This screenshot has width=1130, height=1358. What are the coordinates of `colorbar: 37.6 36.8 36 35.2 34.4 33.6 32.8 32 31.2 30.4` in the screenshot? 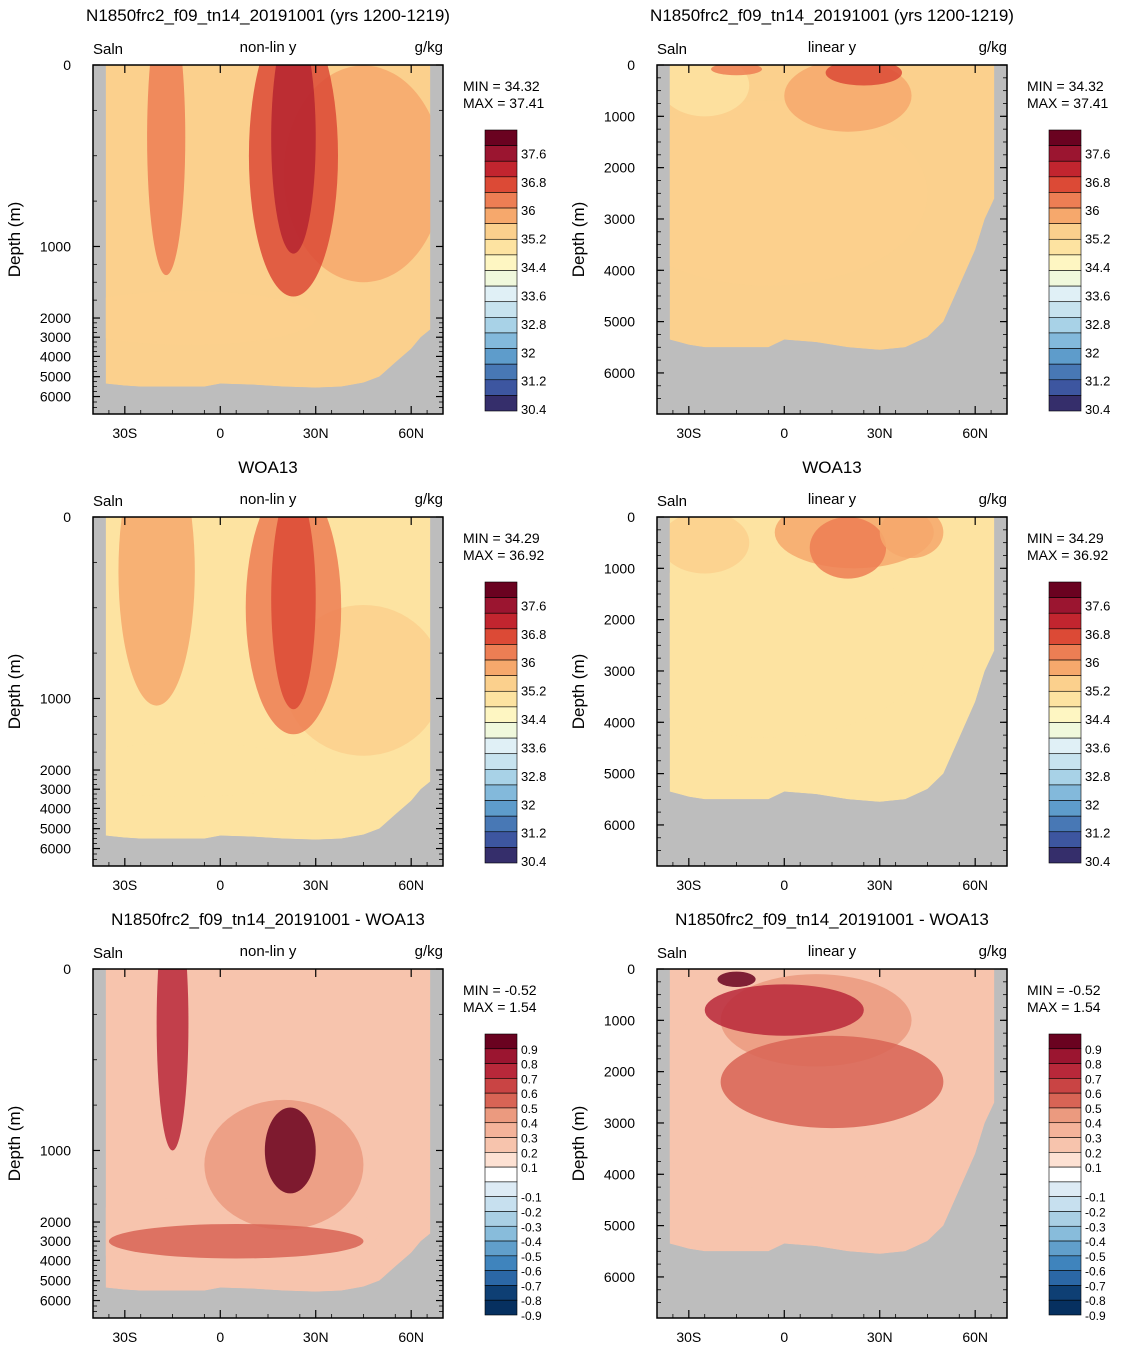 It's located at (1079, 273).